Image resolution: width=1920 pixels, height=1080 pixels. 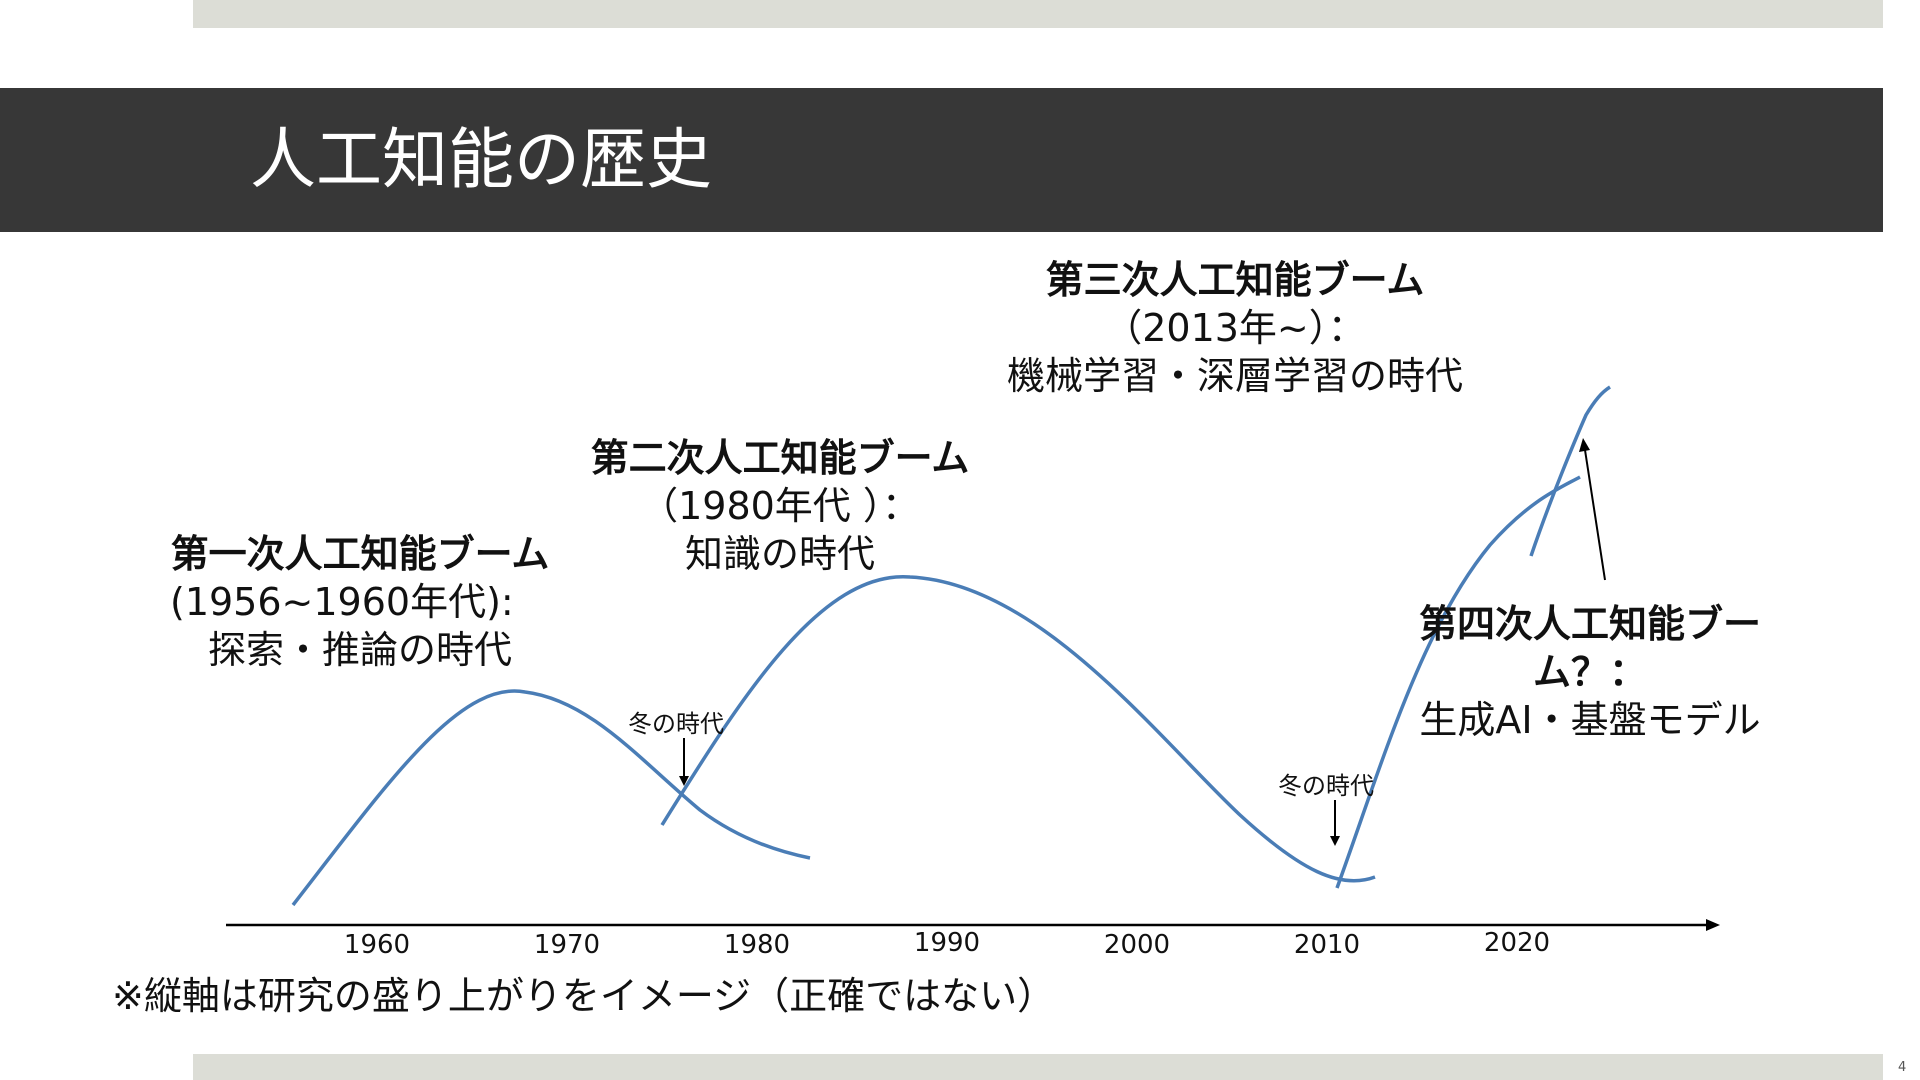 I want to click on first-boom-label: 第一次人工知能ブーム (1956~1960年代): 探索・推論の時代, so click(x=360, y=602).